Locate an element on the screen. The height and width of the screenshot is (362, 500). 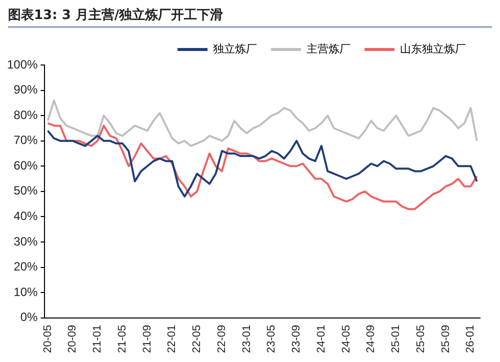
x-tick-label: 20-09 is located at coordinates (72, 339).